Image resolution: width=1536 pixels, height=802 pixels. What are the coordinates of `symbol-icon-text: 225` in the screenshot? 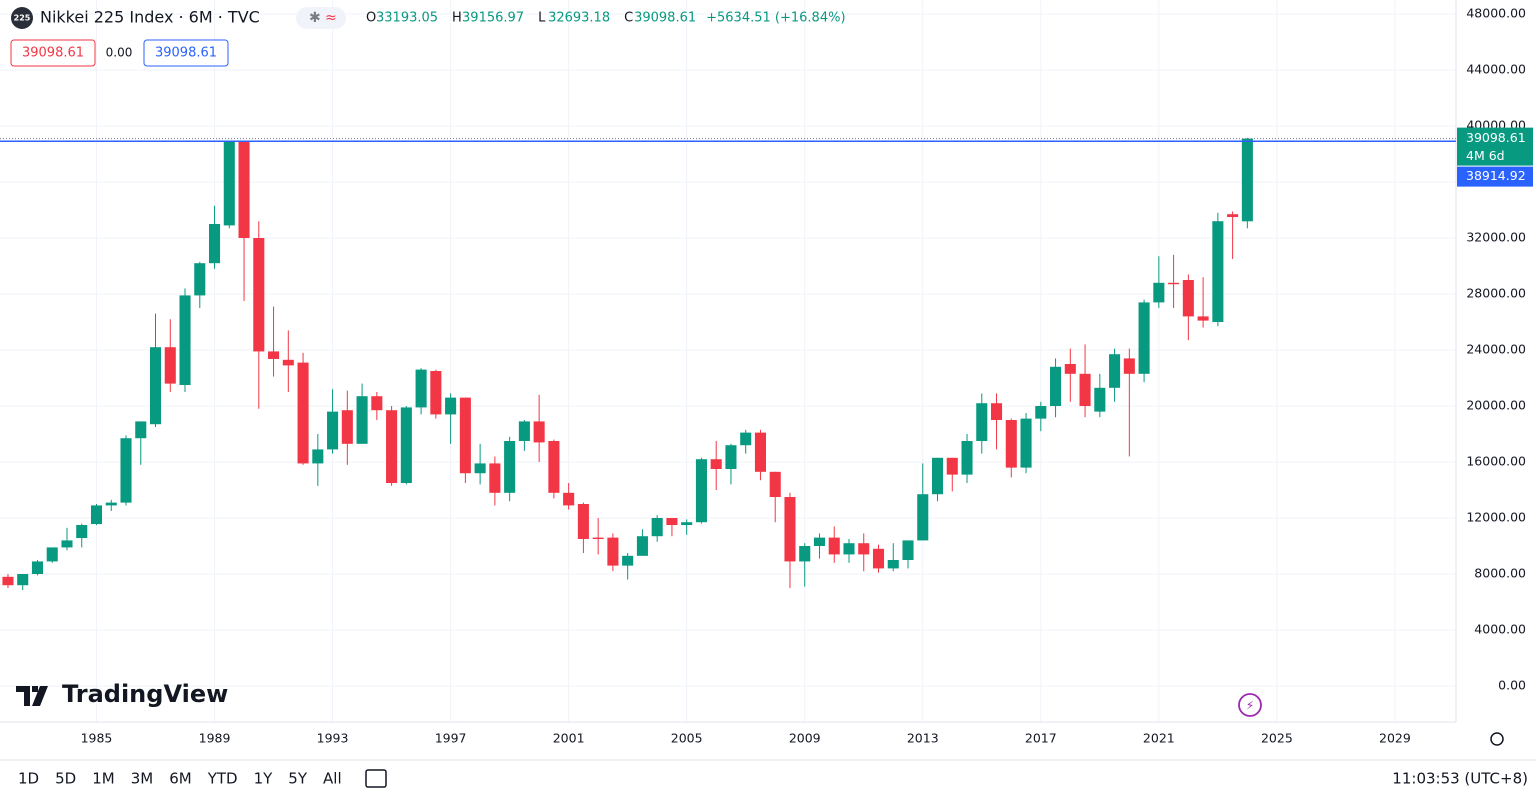 It's located at (22, 18).